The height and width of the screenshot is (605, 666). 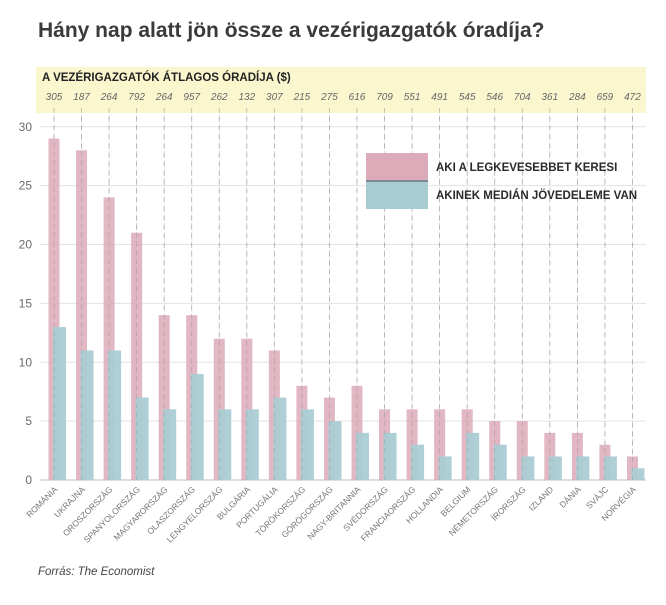 What do you see at coordinates (605, 97) in the screenshot?
I see `wage-value-label: 659` at bounding box center [605, 97].